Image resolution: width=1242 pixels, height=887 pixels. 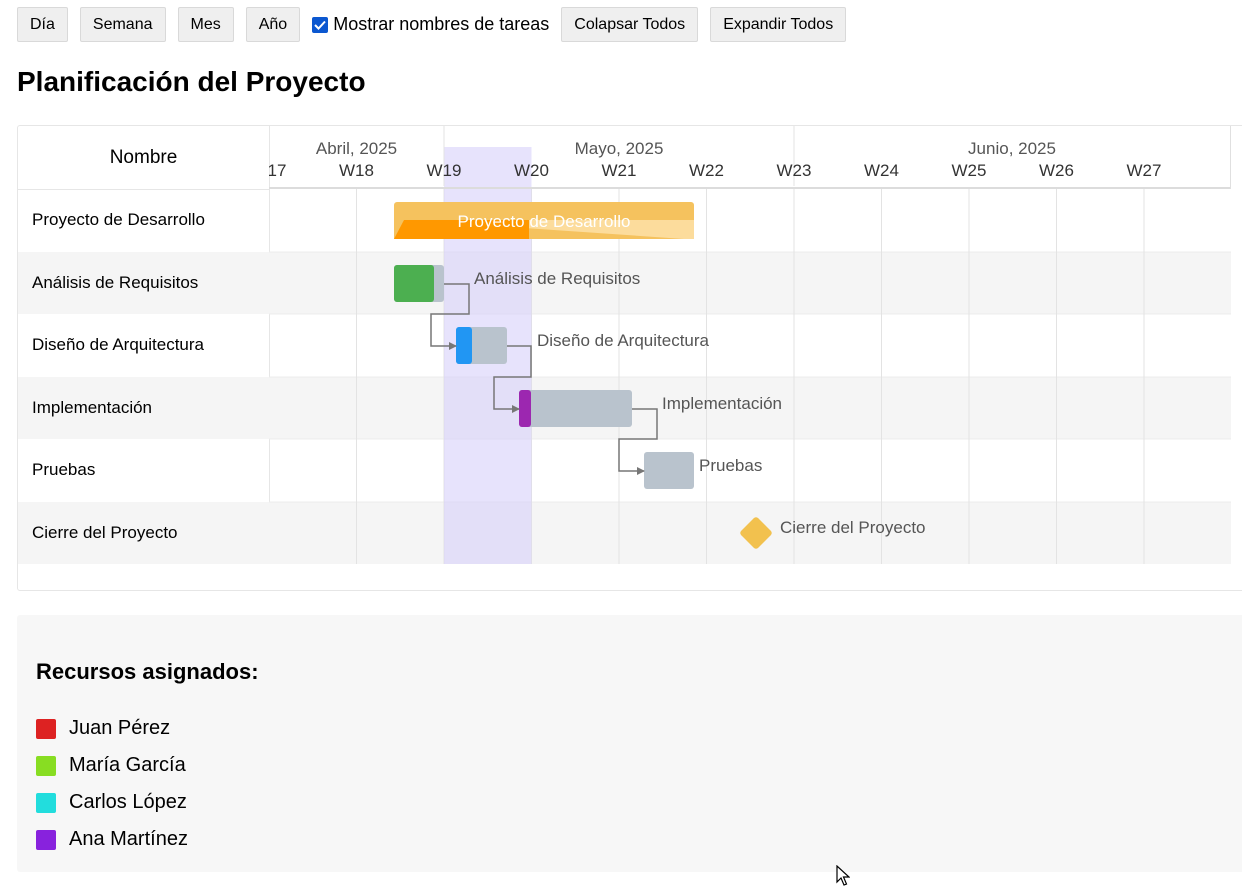 What do you see at coordinates (969, 170) in the screenshot?
I see `week-label: W25` at bounding box center [969, 170].